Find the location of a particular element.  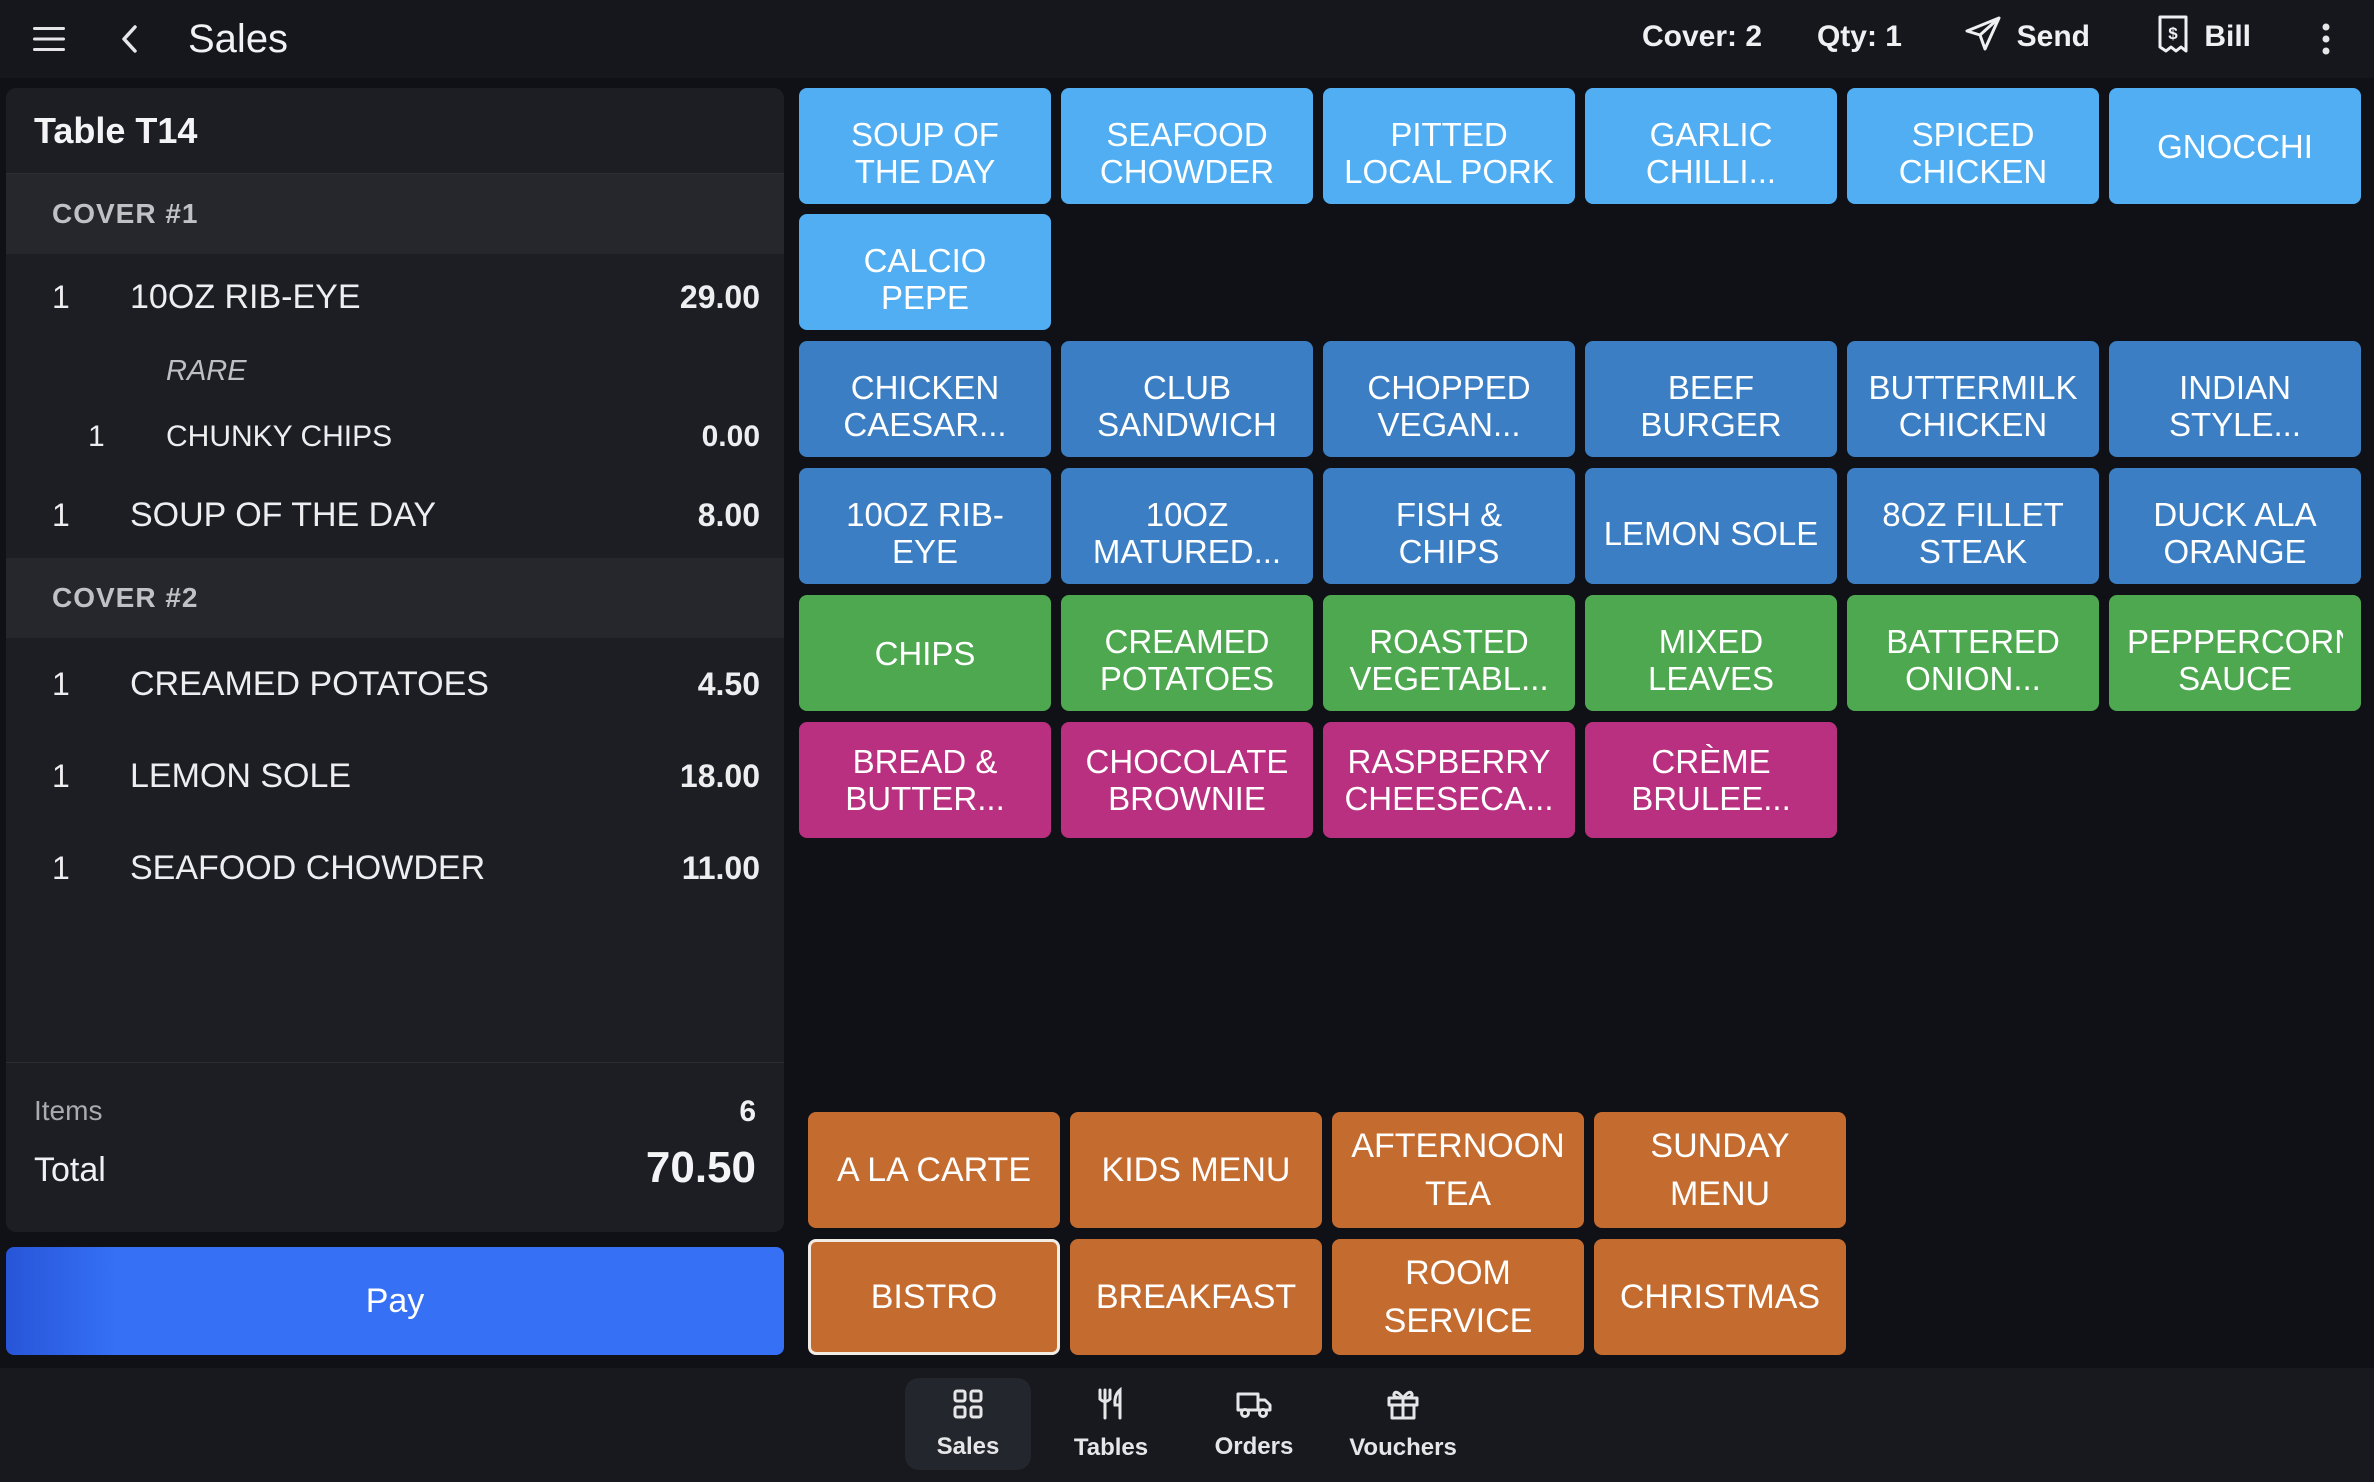

nav-sales: Sales is located at coordinates (968, 1424).